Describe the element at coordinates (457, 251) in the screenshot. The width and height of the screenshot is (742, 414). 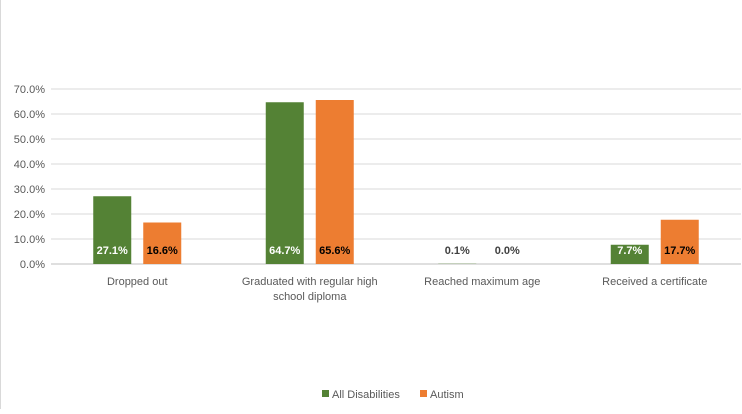
I see `data-label: 0.1%` at that location.